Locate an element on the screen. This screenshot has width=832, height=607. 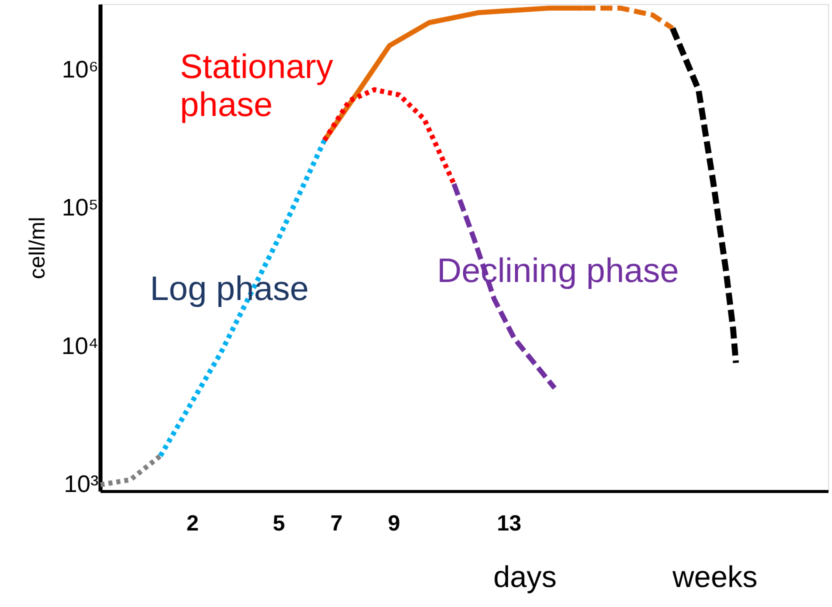
x-tick-label: 5 is located at coordinates (279, 523).